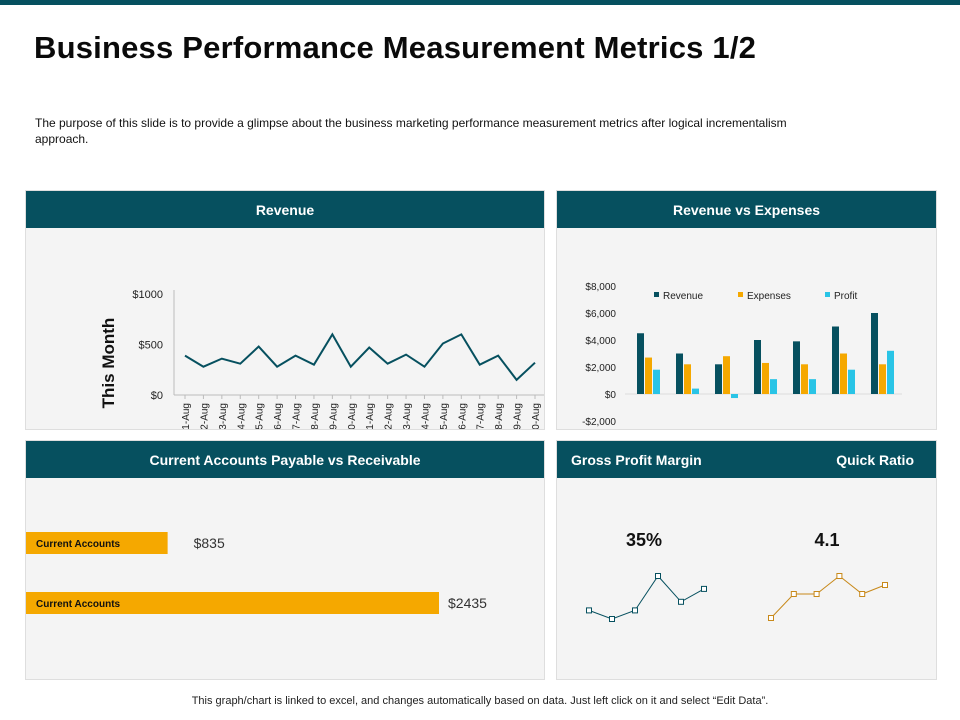 Image resolution: width=960 pixels, height=720 pixels. What do you see at coordinates (499, 416) in the screenshot?
I see `revenue-x-tick: 18-Aug` at bounding box center [499, 416].